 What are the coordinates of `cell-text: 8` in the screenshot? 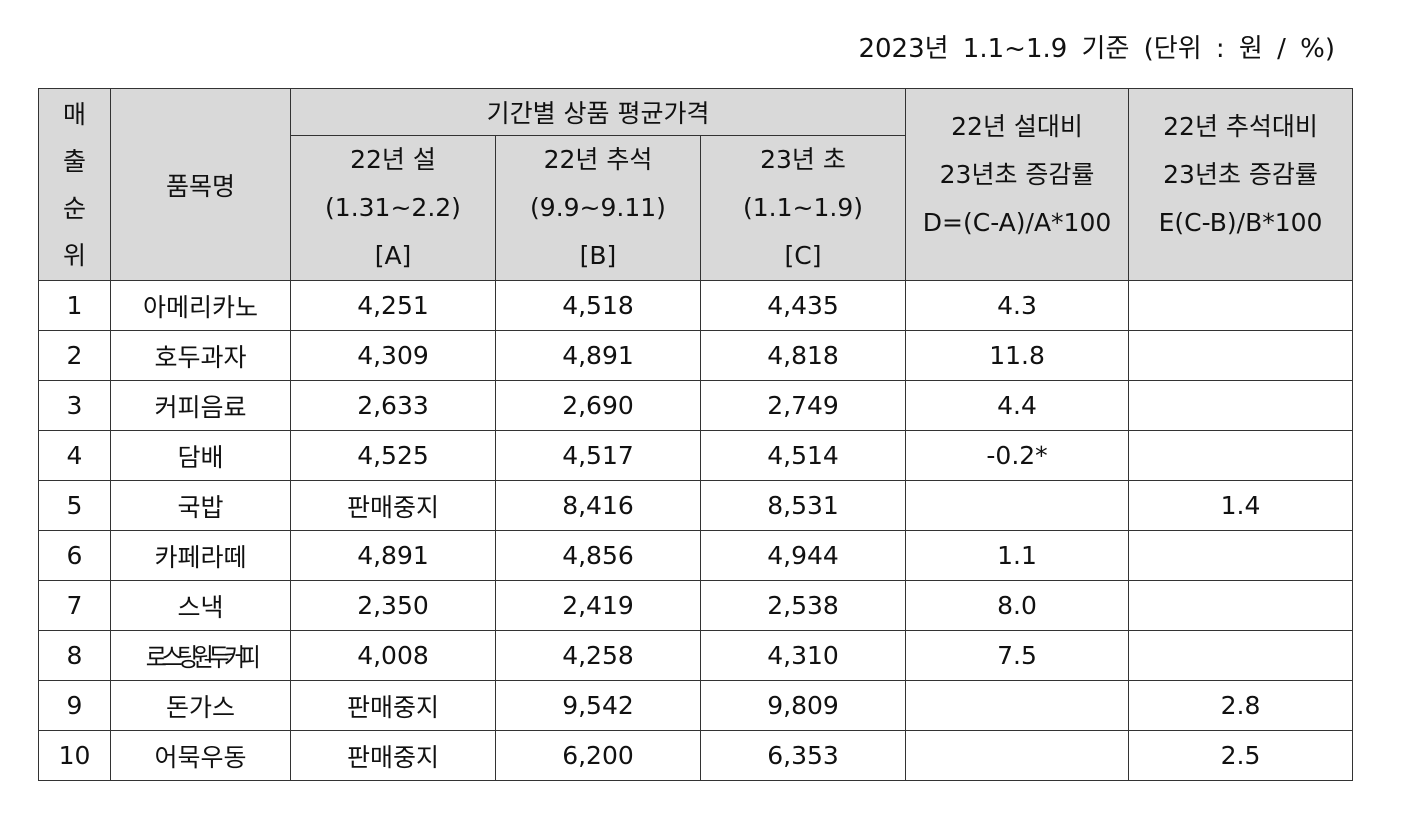 It's located at (74, 655).